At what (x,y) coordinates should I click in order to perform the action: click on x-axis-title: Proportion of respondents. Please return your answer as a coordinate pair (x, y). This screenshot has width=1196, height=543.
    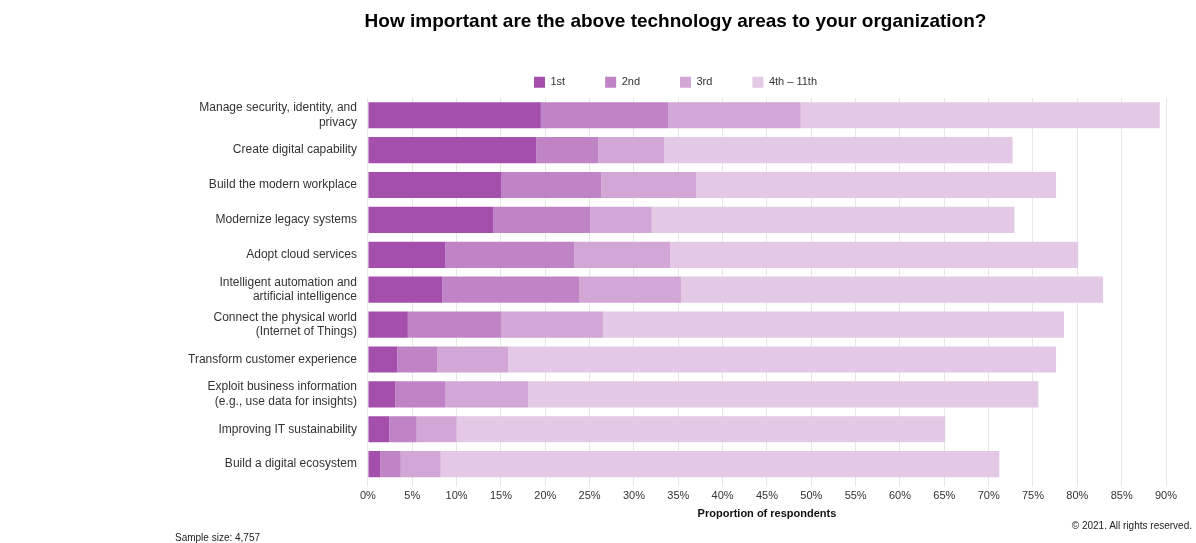
    Looking at the image, I should click on (767, 513).